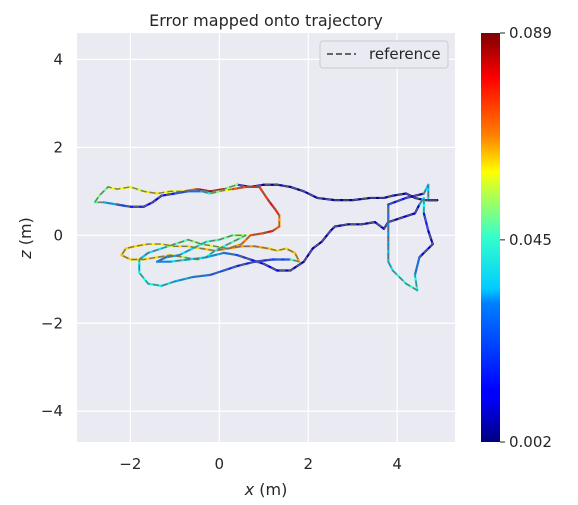  I want to click on colorbar-tick-label: 0.089, so click(530, 33).